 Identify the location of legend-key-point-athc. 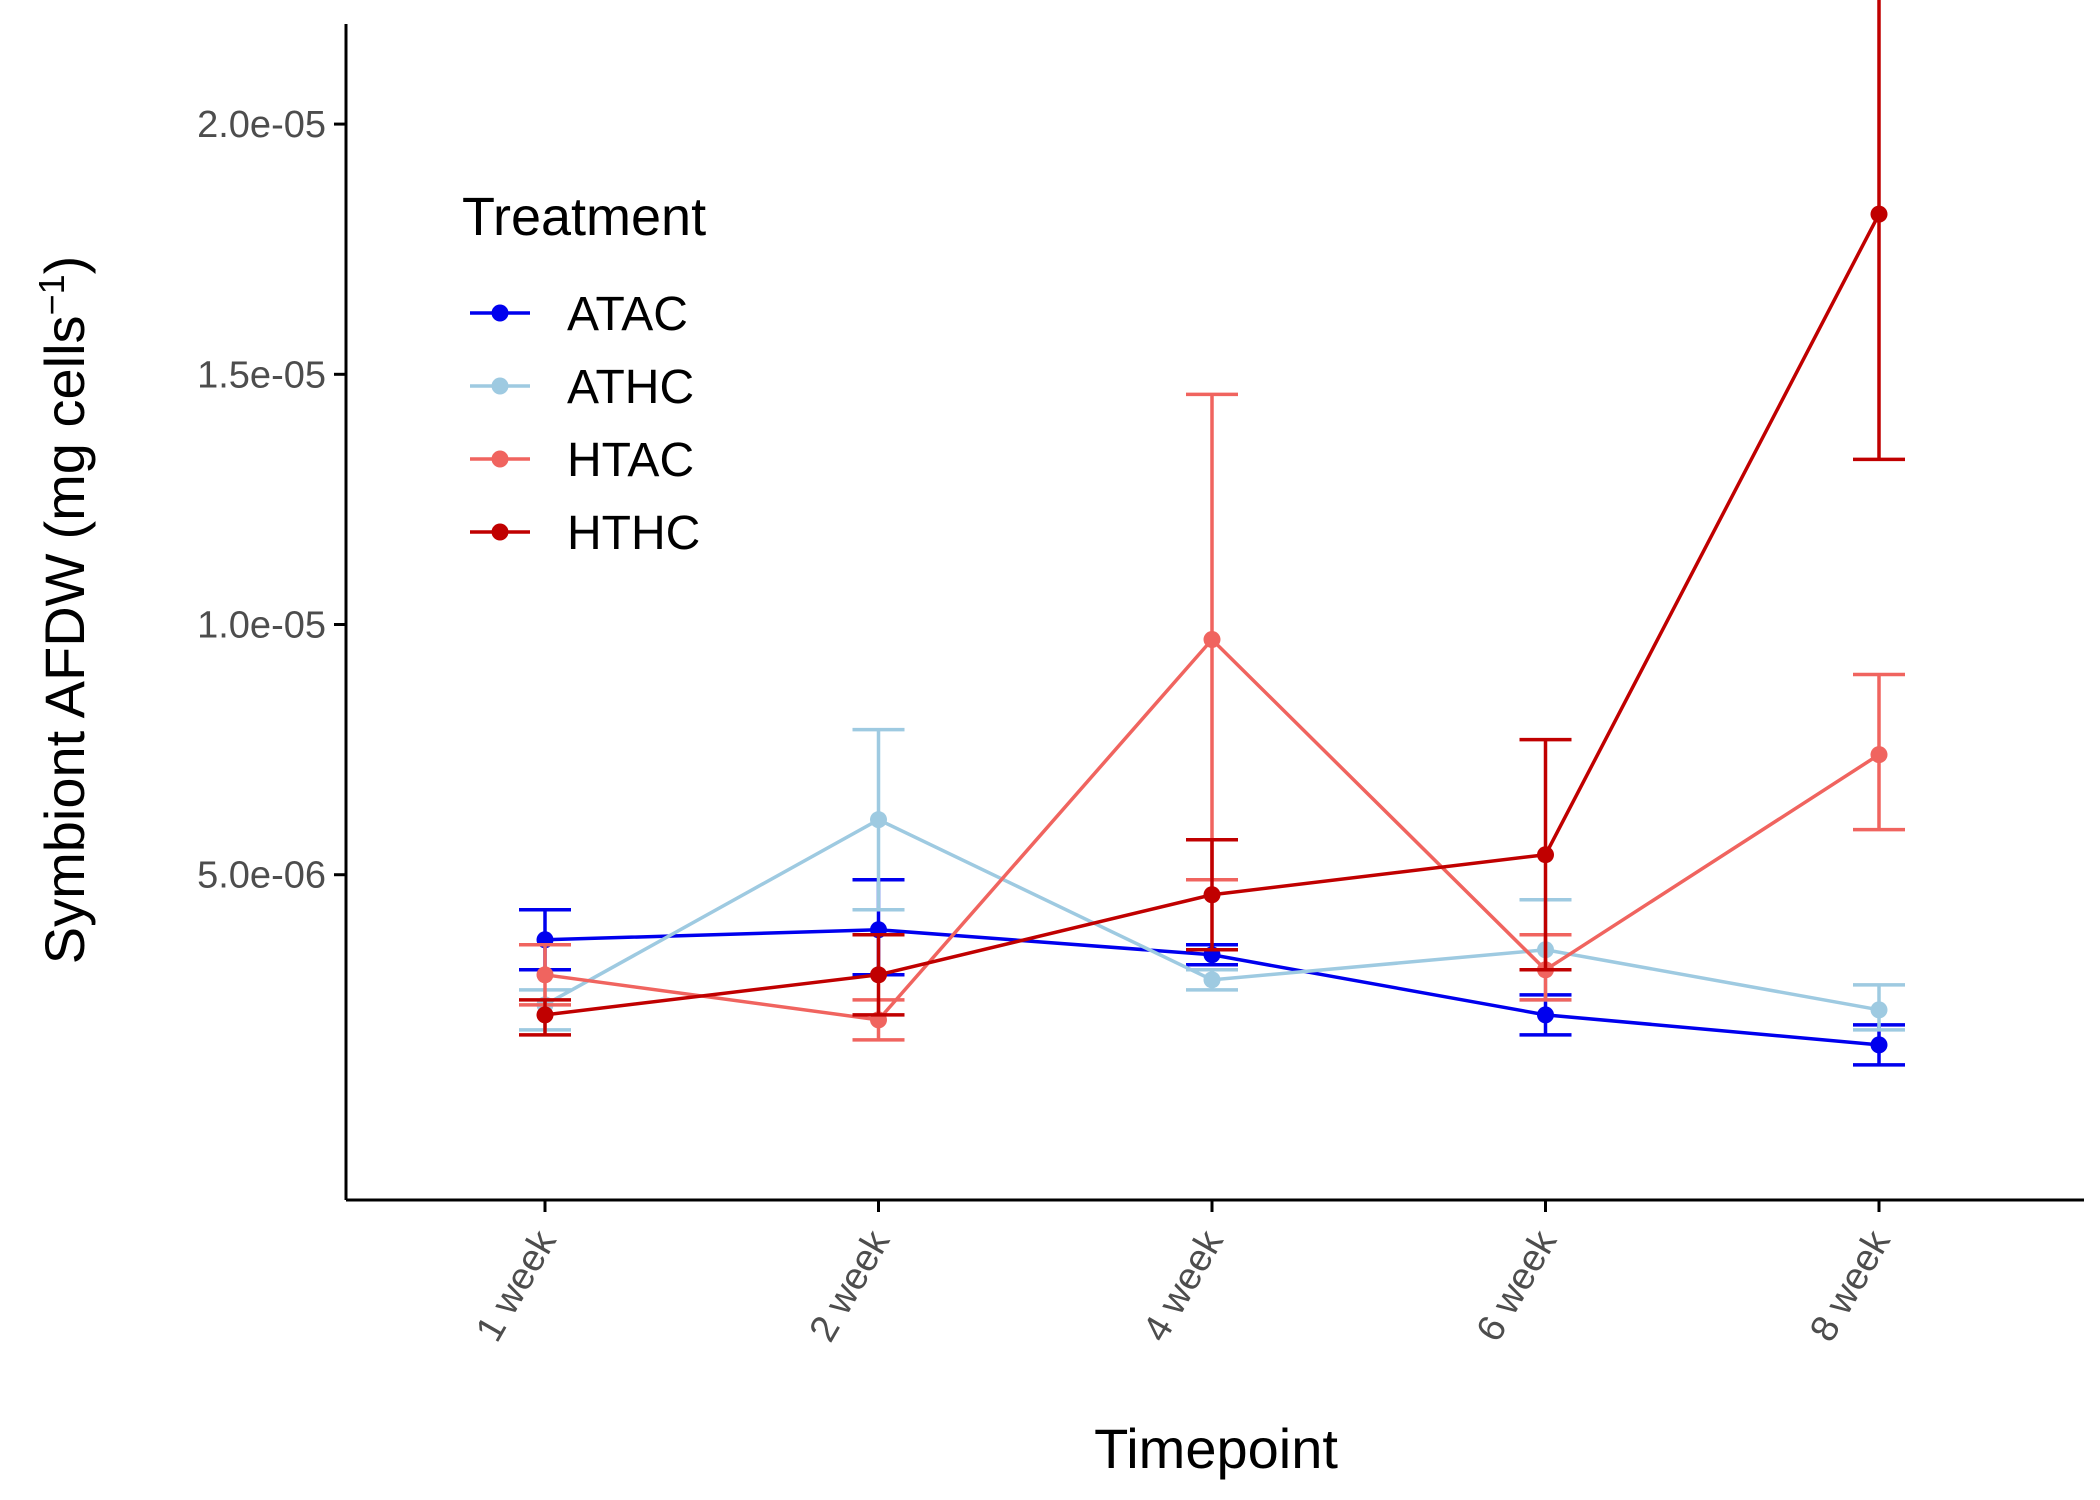
(500, 386).